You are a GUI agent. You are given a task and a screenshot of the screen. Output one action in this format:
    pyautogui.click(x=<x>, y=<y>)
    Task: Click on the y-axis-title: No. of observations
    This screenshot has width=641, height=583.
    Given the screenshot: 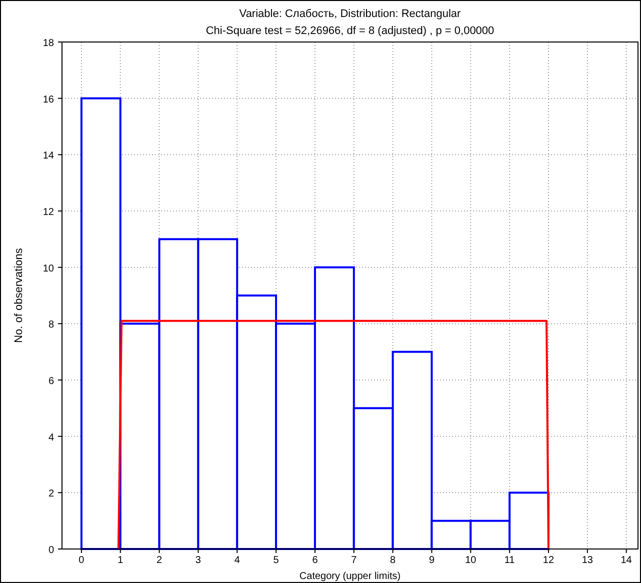 What is the action you would take?
    pyautogui.click(x=19, y=295)
    